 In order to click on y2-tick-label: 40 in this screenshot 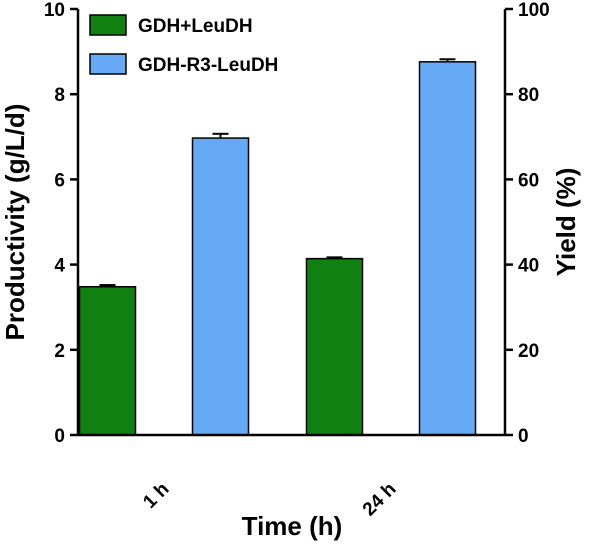, I will do `click(528, 266)`.